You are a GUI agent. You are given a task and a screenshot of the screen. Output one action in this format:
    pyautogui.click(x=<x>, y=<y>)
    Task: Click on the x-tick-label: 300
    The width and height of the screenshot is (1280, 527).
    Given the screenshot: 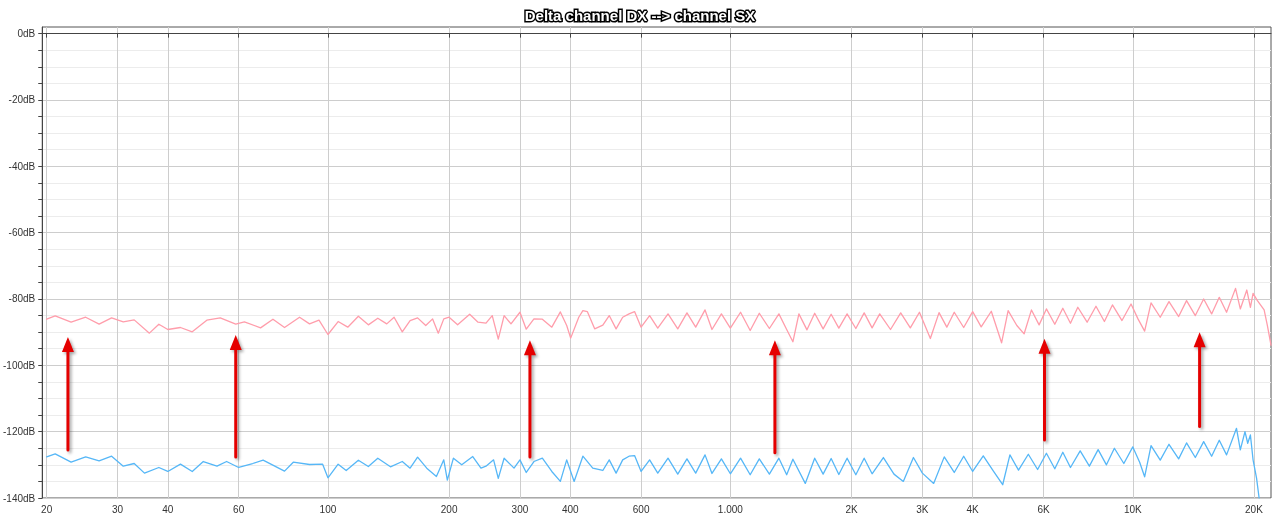 What is the action you would take?
    pyautogui.click(x=520, y=509)
    